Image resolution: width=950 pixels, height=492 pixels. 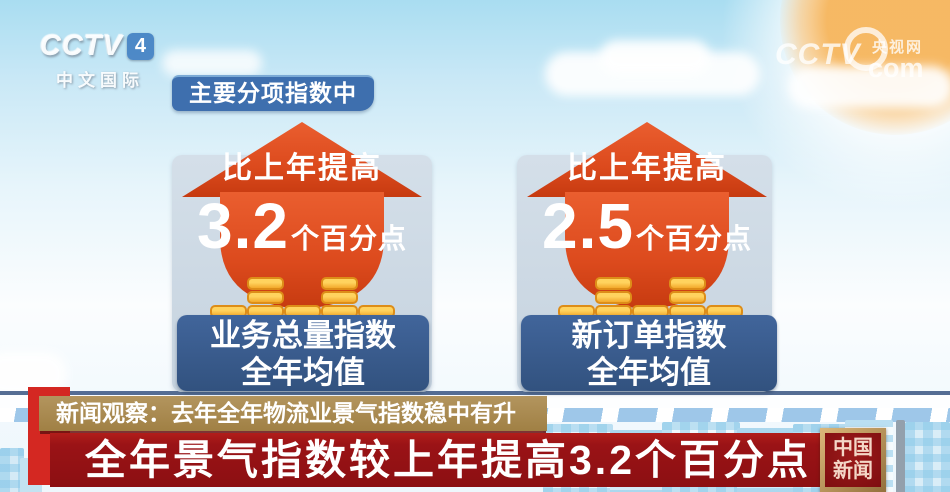 I want to click on channel-badge-inner: 中国 新闻, so click(x=853, y=460).